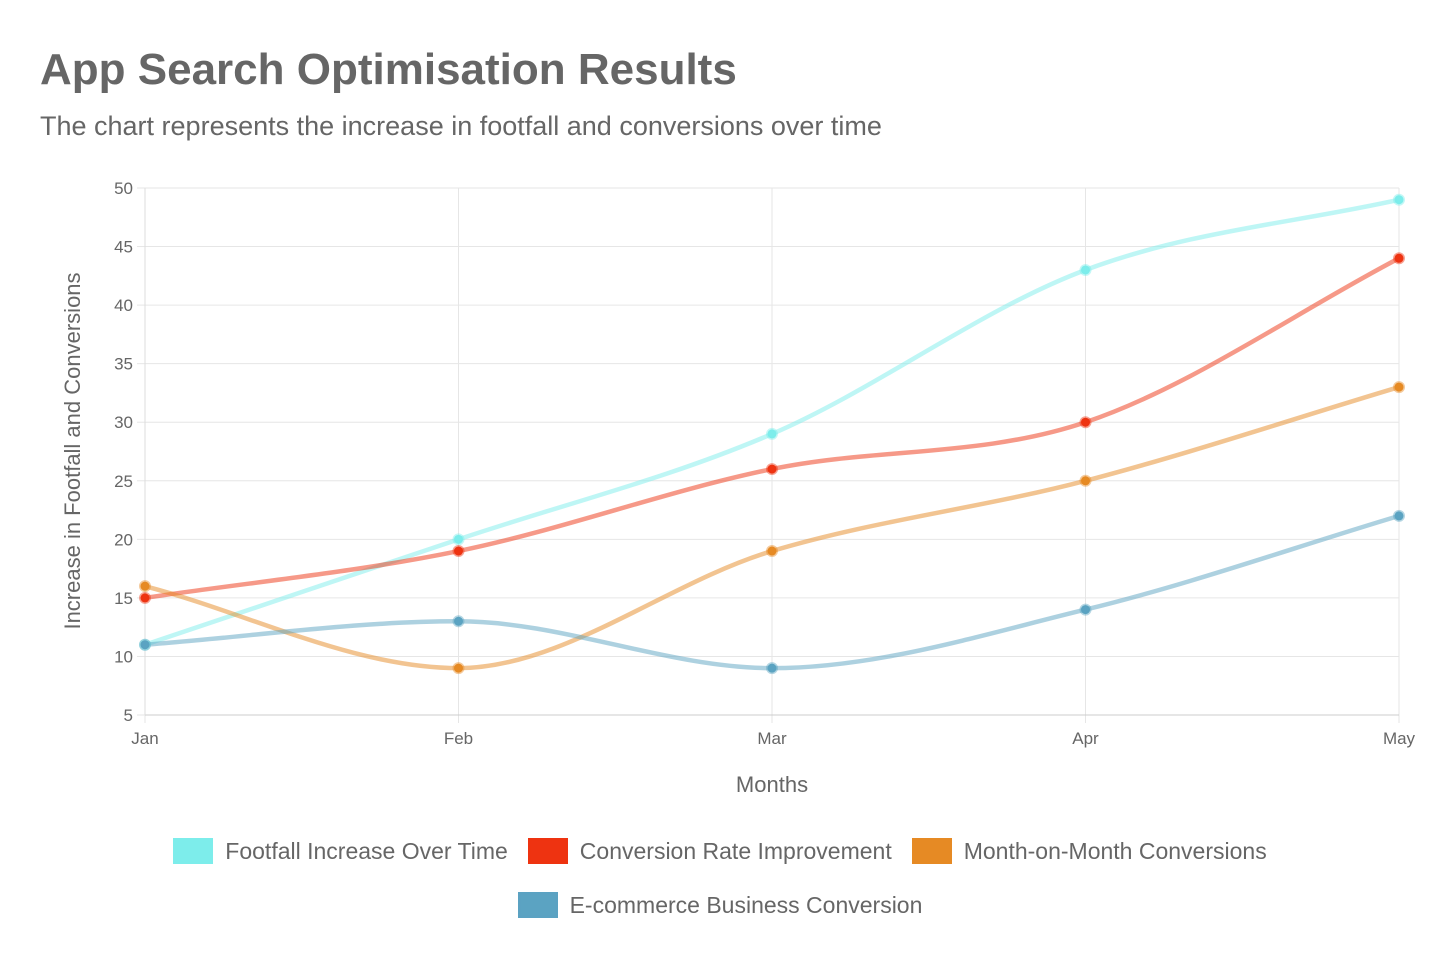 This screenshot has width=1440, height=960. I want to click on y-tick-label: 20, so click(123, 539).